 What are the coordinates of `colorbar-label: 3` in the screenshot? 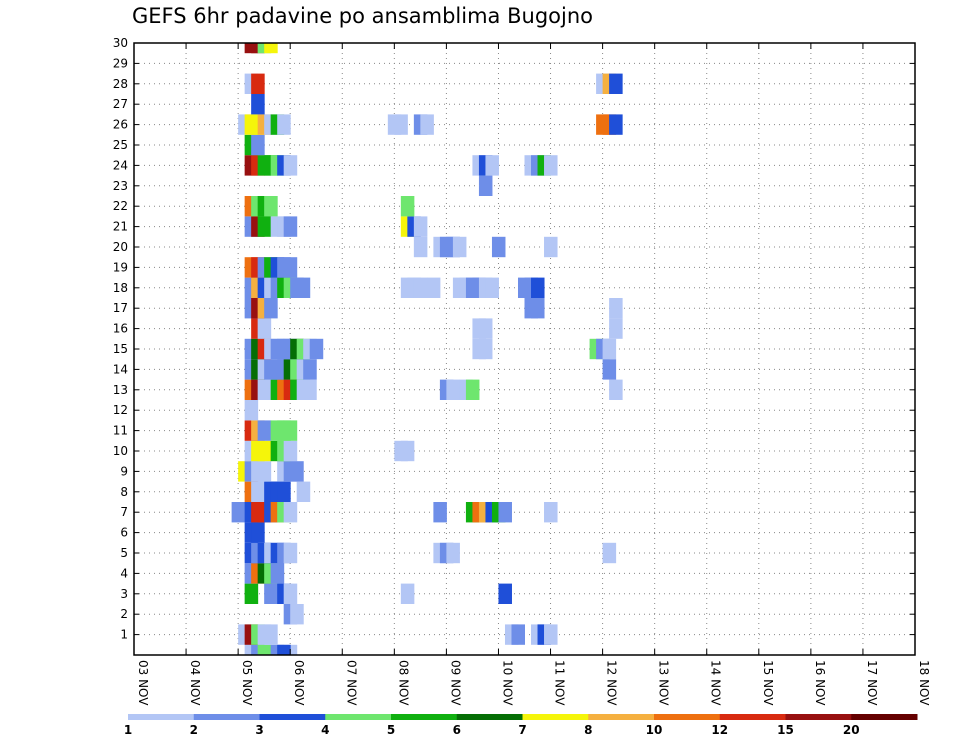 It's located at (259, 730).